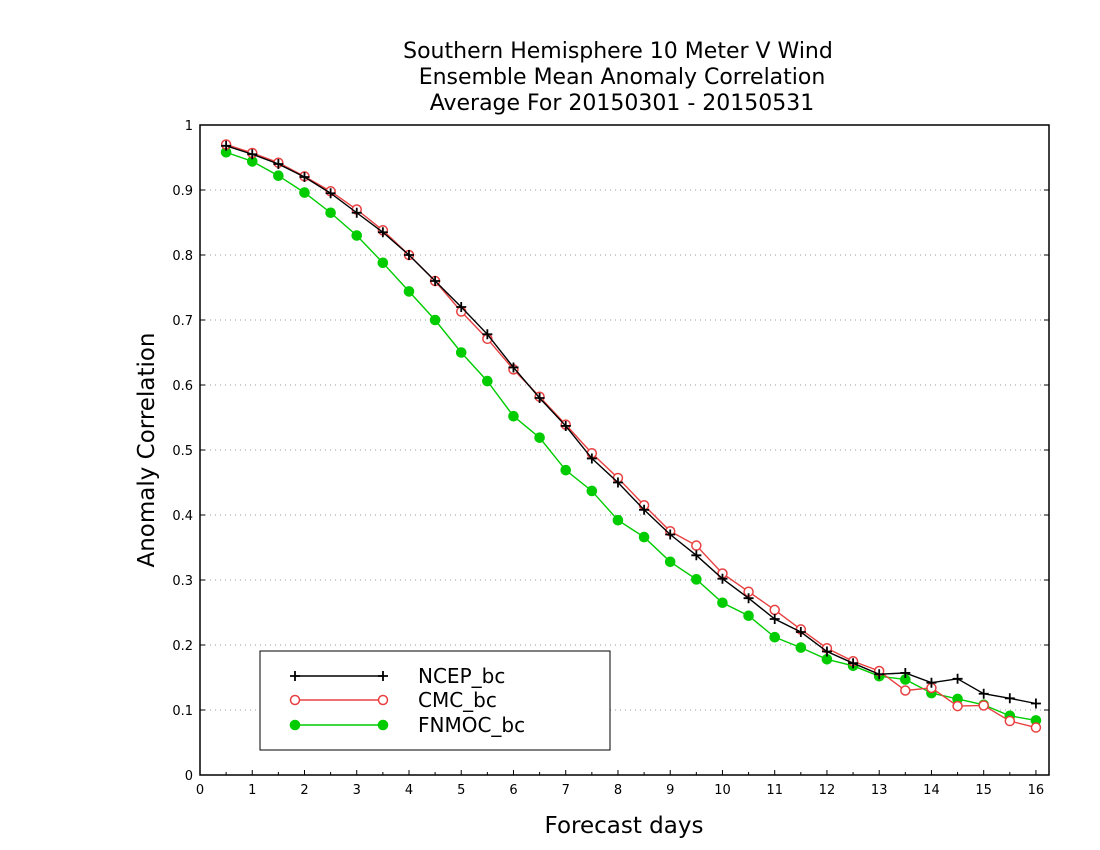  Describe the element at coordinates (182, 451) in the screenshot. I see `y-tick-label: 0.5` at that location.